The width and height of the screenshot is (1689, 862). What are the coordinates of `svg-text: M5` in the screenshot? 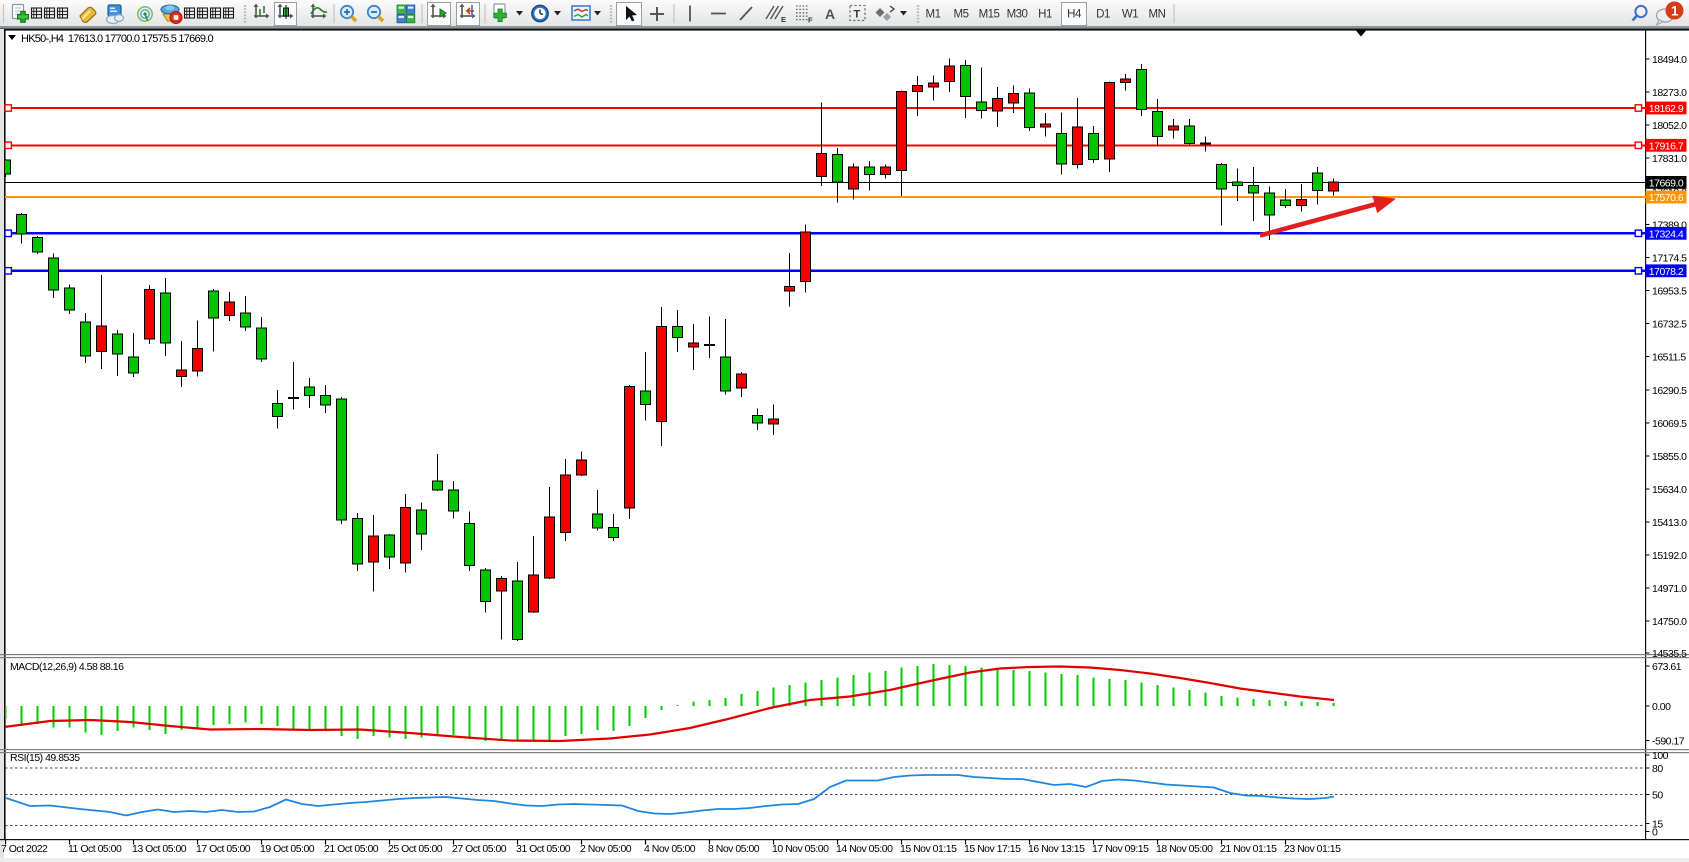 It's located at (961, 15).